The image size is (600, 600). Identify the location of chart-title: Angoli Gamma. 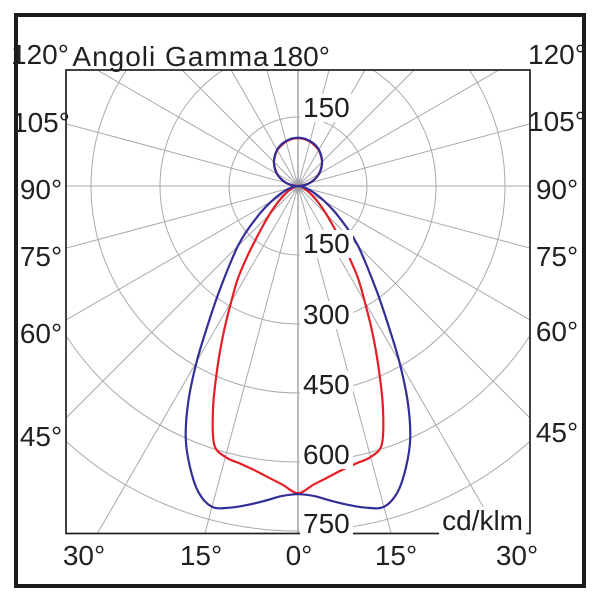
(171, 56).